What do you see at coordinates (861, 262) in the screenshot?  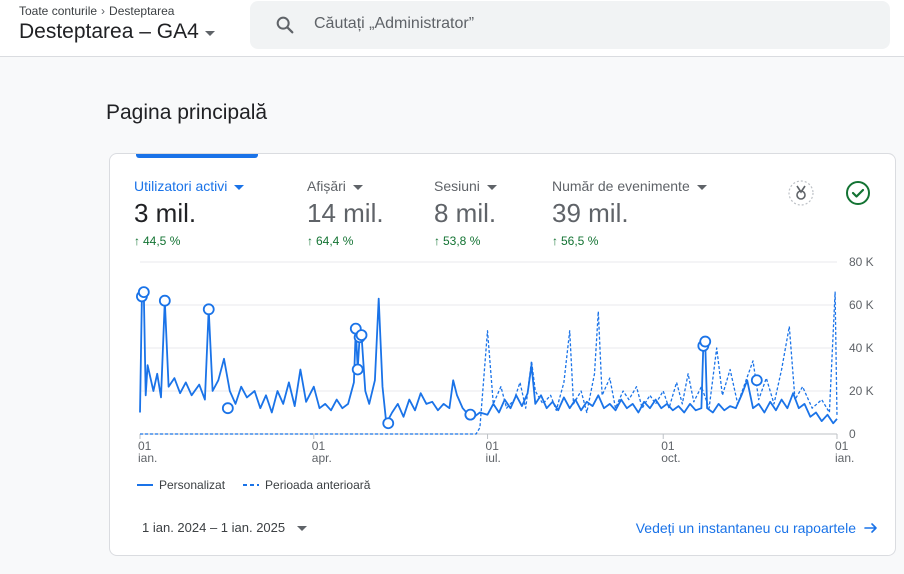 I see `y-tick-label: 80 K` at bounding box center [861, 262].